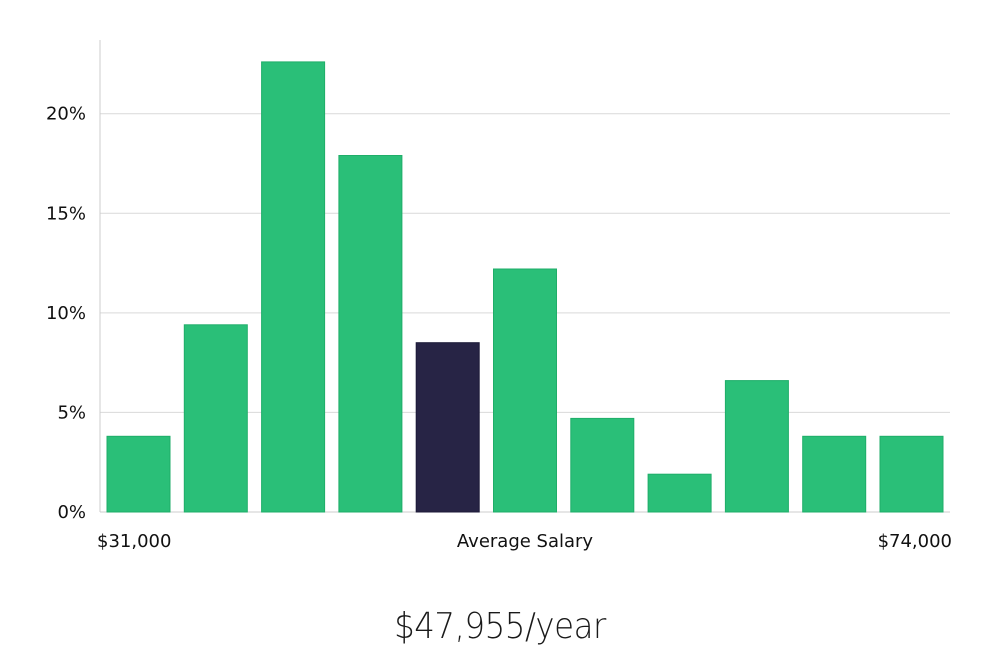 Image resolution: width=1000 pixels, height=660 pixels. What do you see at coordinates (447, 427) in the screenshot?
I see `bar-highlighted` at bounding box center [447, 427].